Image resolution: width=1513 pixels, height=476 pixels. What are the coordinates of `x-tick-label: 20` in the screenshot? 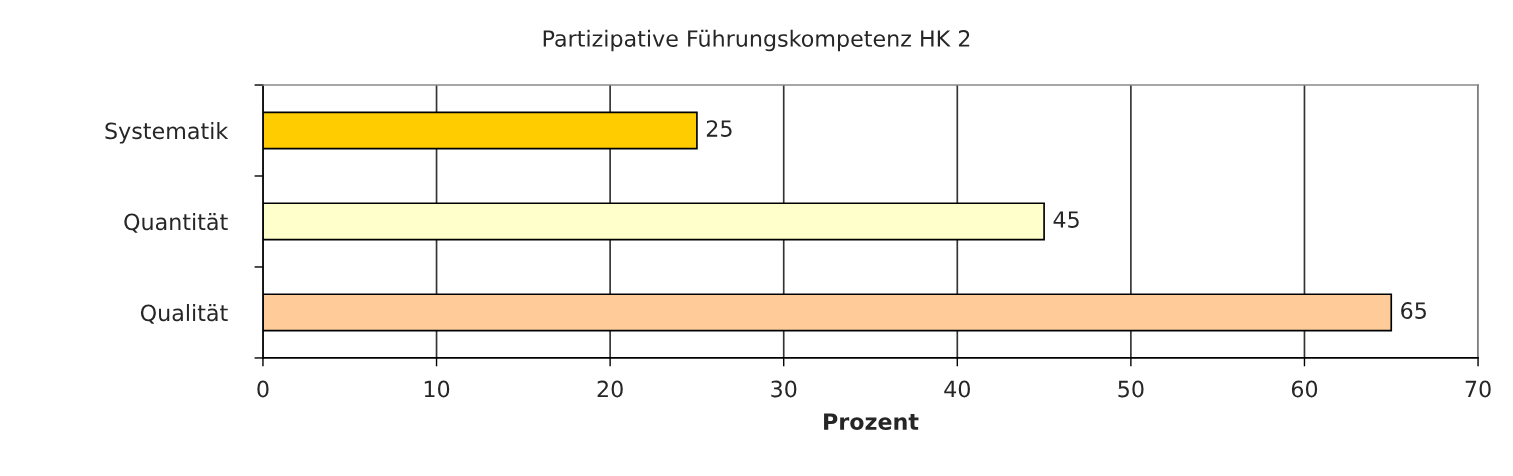 It's located at (610, 389).